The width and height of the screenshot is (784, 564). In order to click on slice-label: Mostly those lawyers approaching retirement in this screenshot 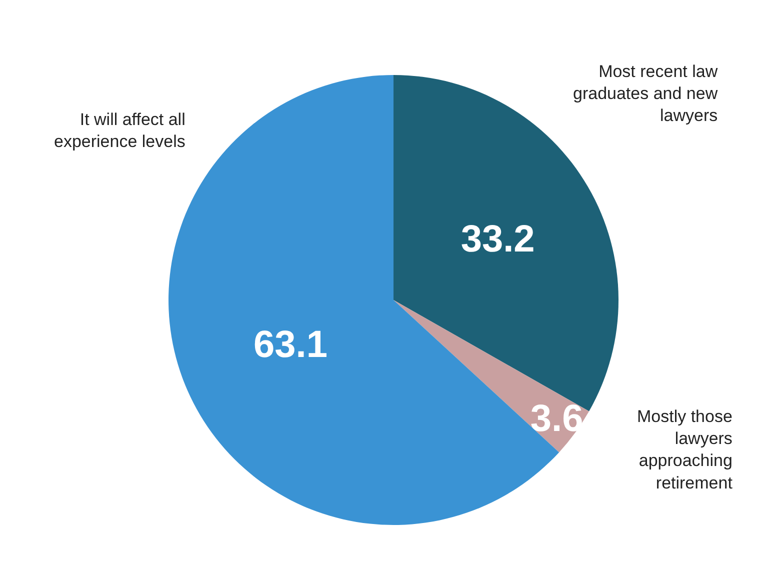, I will do `click(685, 449)`.